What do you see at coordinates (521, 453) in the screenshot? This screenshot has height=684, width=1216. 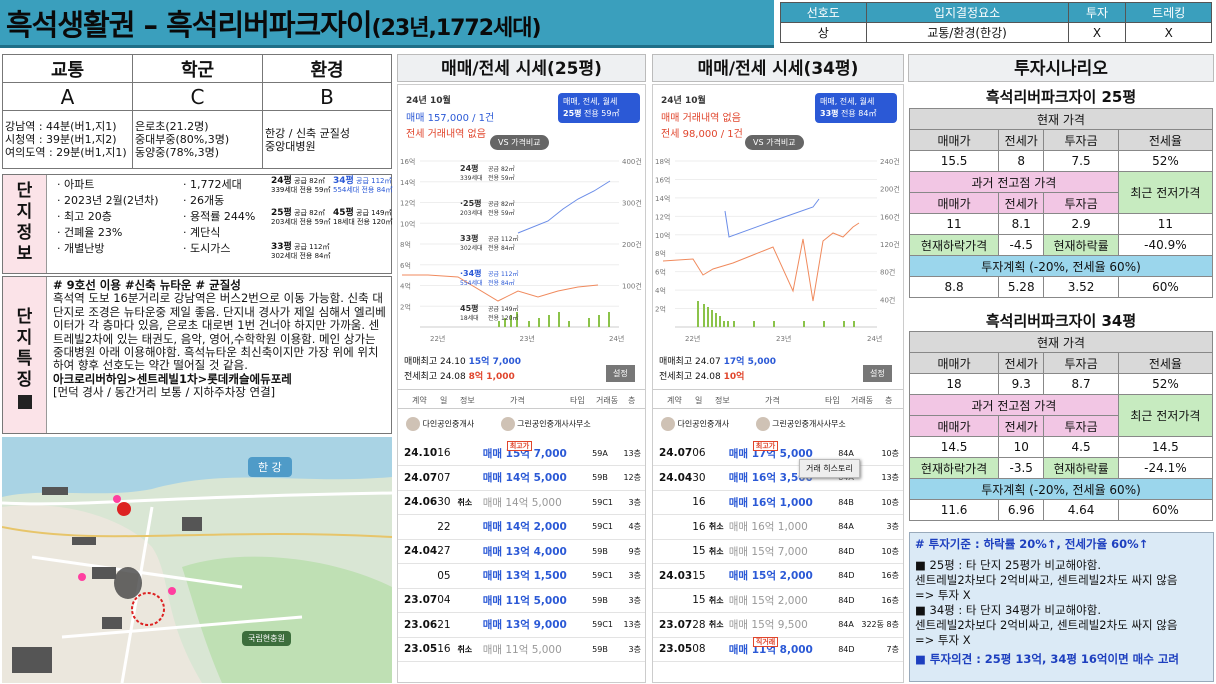 I see `deal-row: 24.10 16 매매 15억 7,000최고가 59A 13층` at bounding box center [521, 453].